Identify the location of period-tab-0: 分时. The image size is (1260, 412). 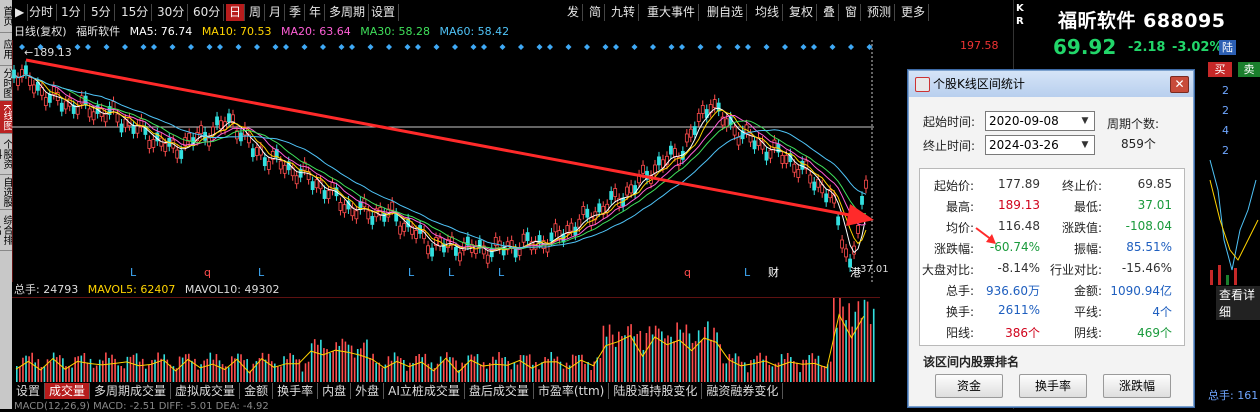
(42, 12).